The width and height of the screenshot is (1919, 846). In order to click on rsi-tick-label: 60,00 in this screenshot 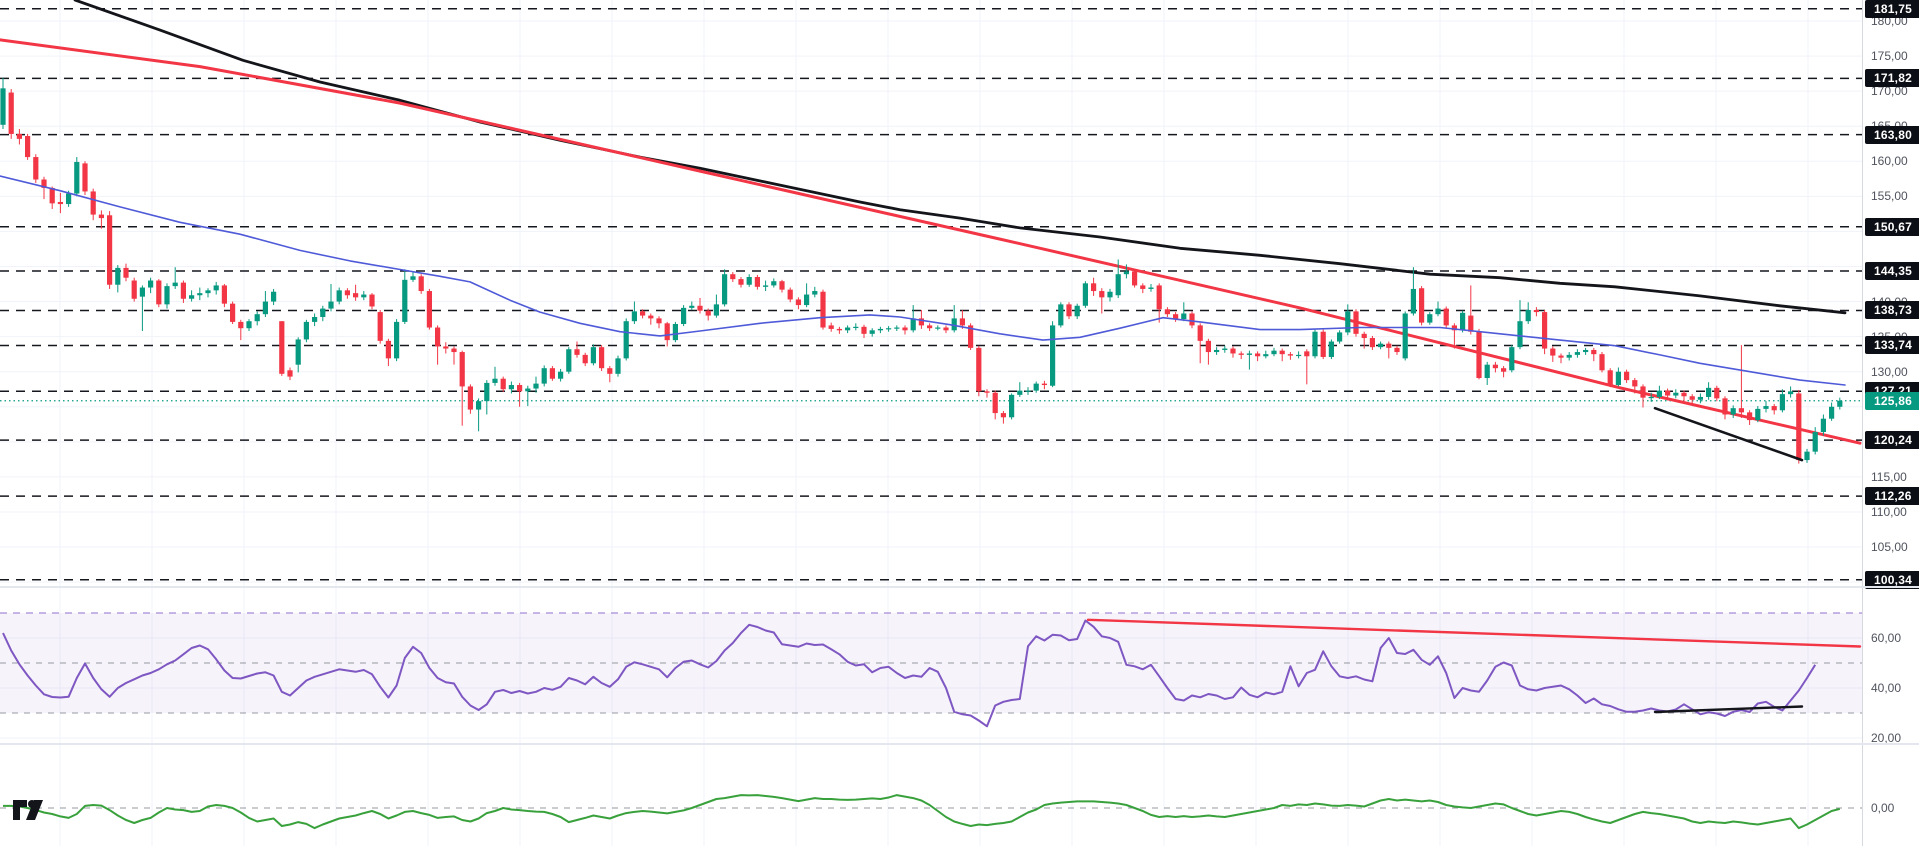, I will do `click(1886, 638)`.